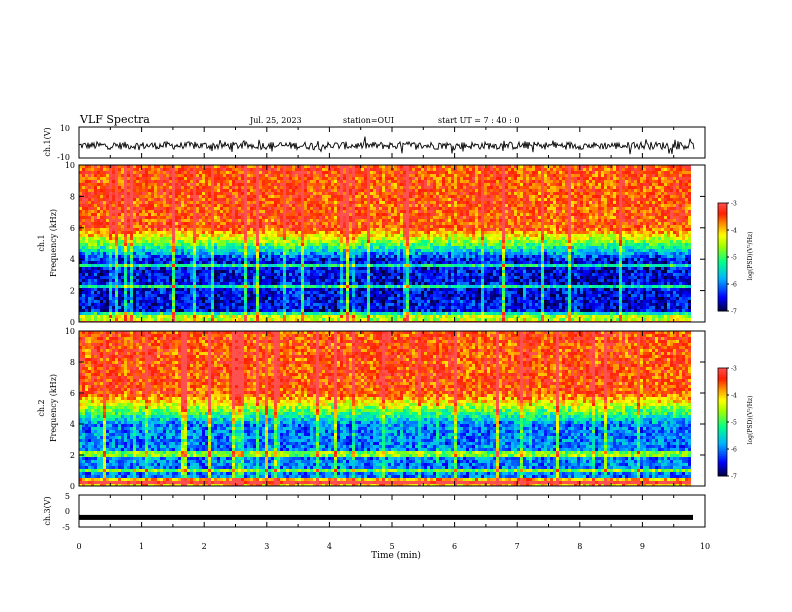  Describe the element at coordinates (67, 511) in the screenshot. I see `ch3-ytick-mid: 0` at that location.